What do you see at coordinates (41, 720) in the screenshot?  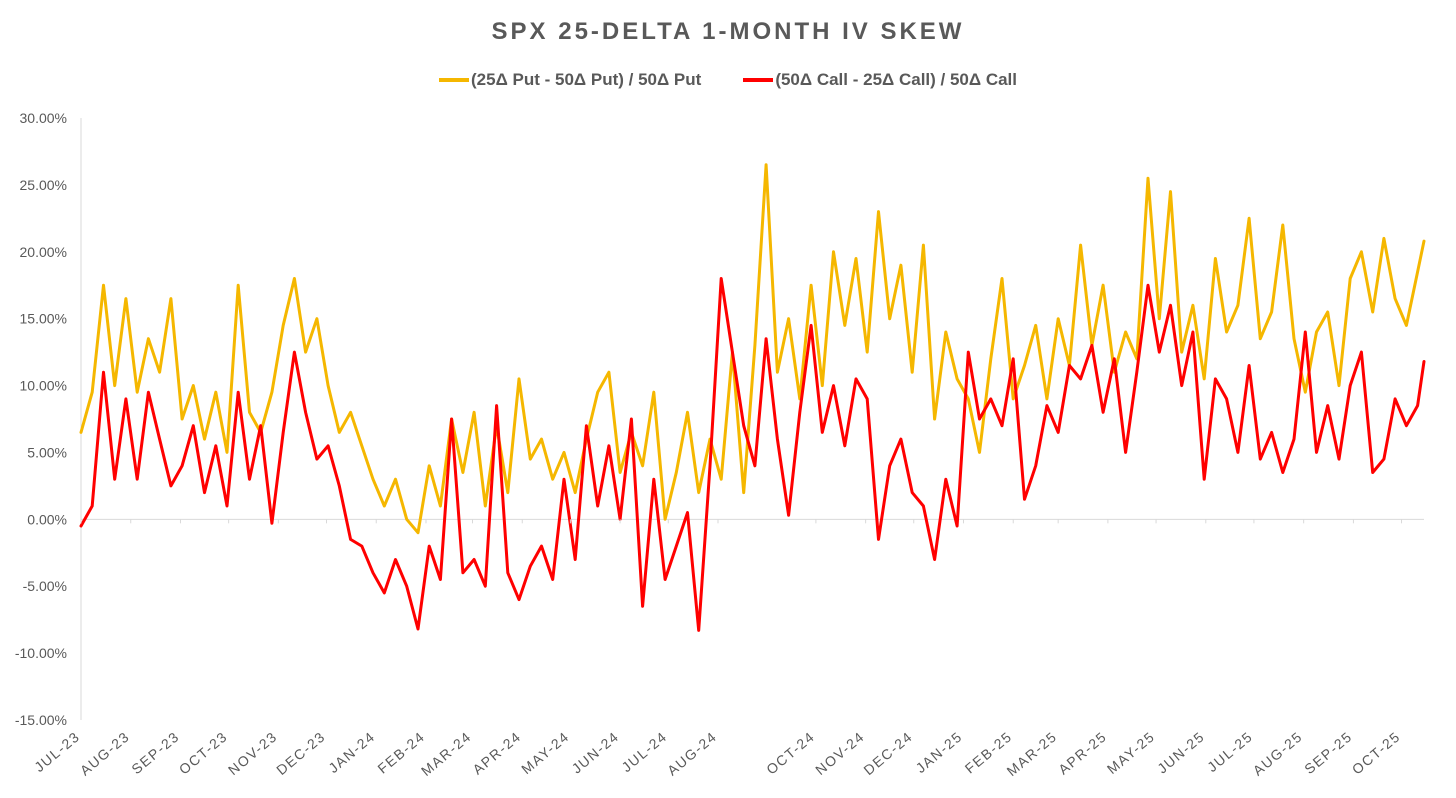 I see `y-tick-label: -15.00%` at bounding box center [41, 720].